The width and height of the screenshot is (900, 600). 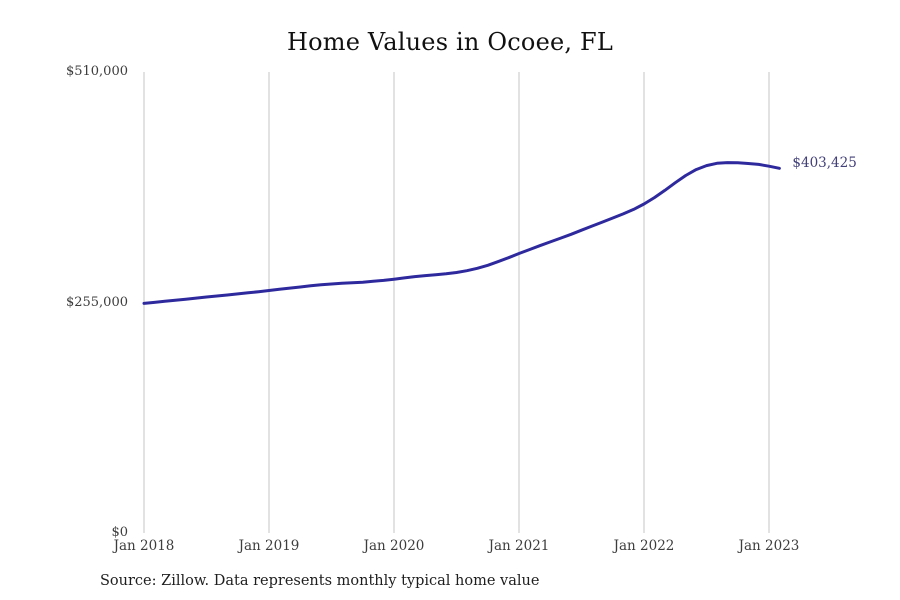 I want to click on x-tick-label: Jan 2019, so click(x=269, y=546).